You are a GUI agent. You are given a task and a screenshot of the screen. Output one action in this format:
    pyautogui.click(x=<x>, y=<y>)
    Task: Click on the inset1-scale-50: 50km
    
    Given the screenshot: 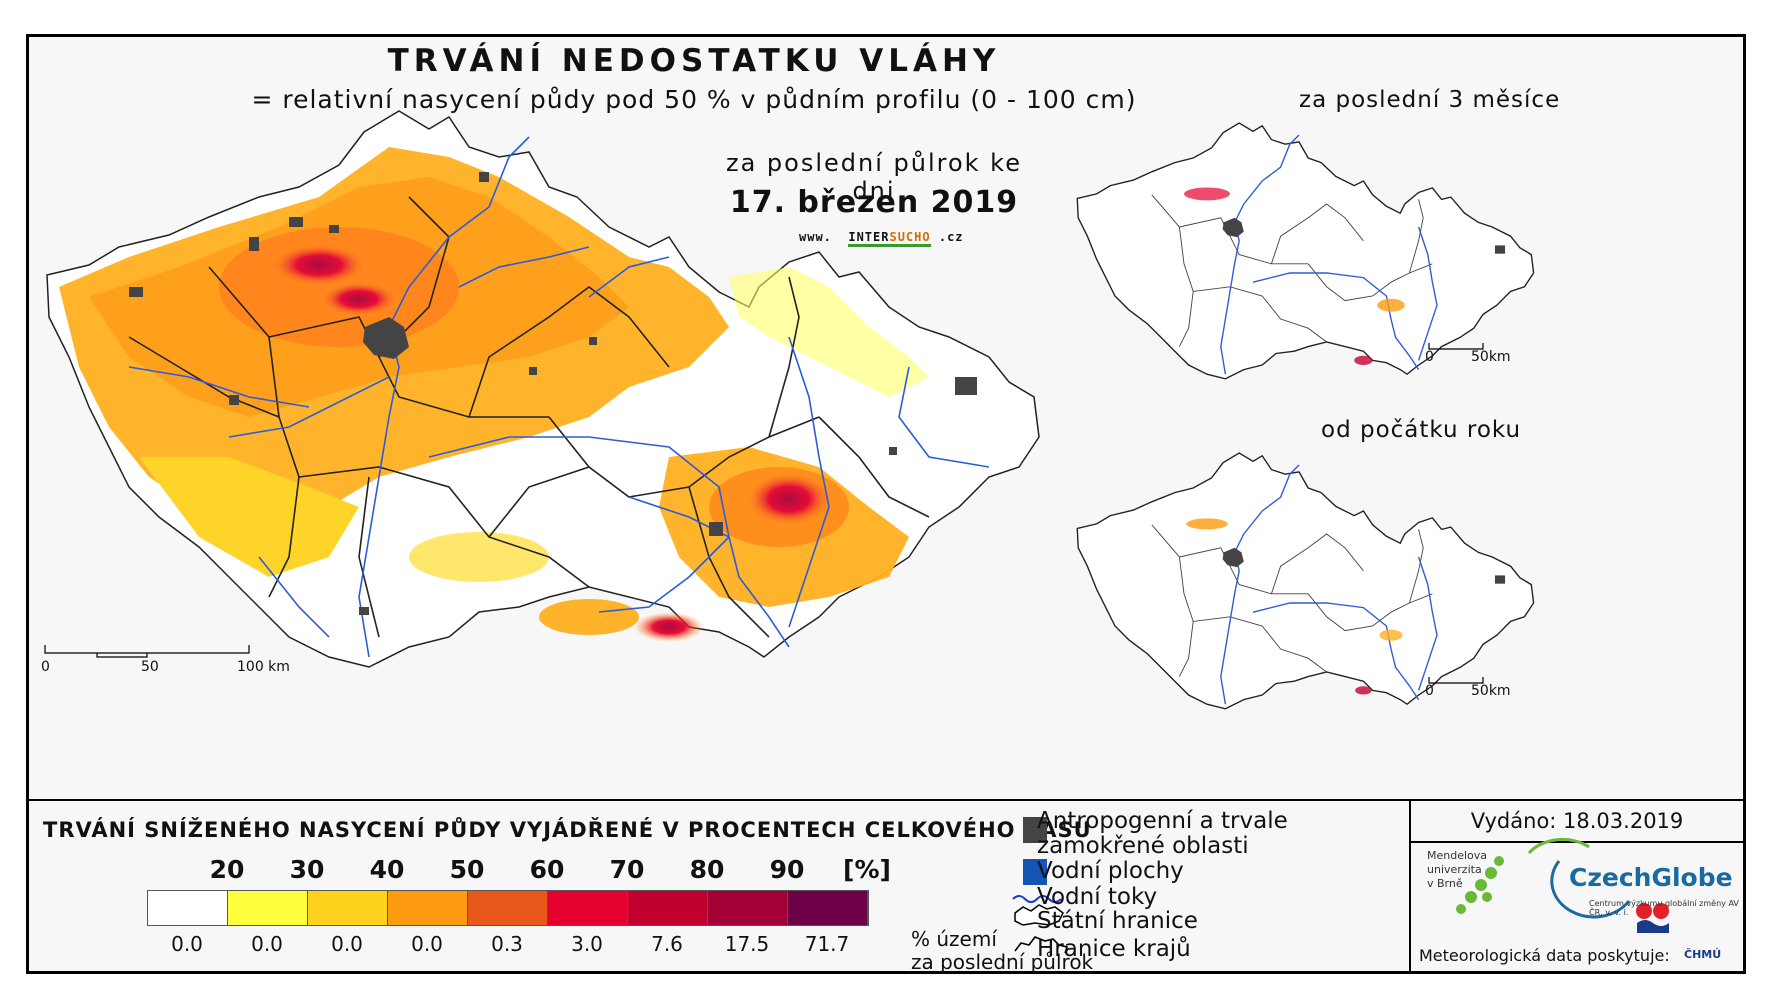 What is the action you would take?
    pyautogui.click(x=1491, y=357)
    